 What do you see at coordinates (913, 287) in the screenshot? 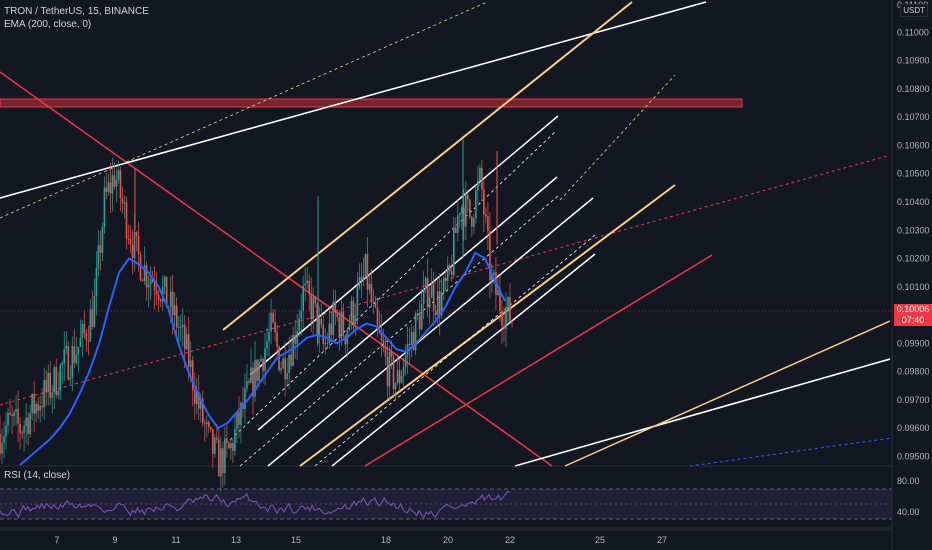
I see `price-tick-label: 0.10100` at bounding box center [913, 287].